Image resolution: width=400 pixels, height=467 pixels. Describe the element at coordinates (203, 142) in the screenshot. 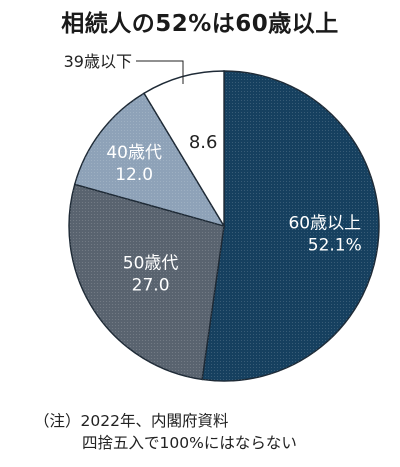

I see `slice-value-3: 8.6` at that location.